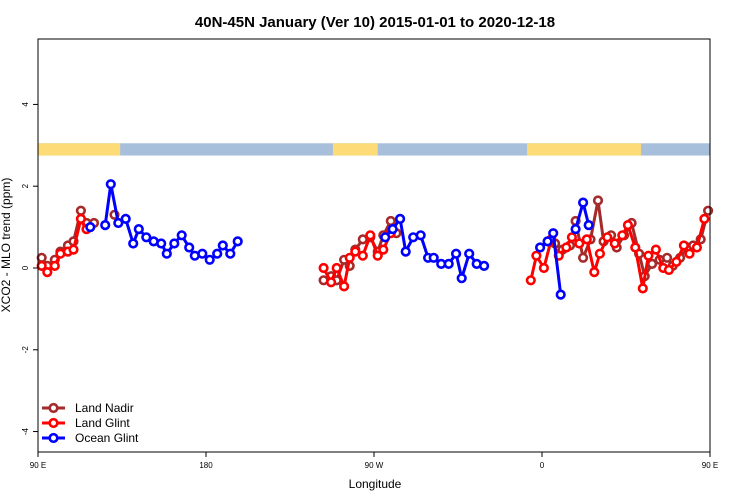 The width and height of the screenshot is (750, 500). I want to click on y-tick-label: 0, so click(25, 267).